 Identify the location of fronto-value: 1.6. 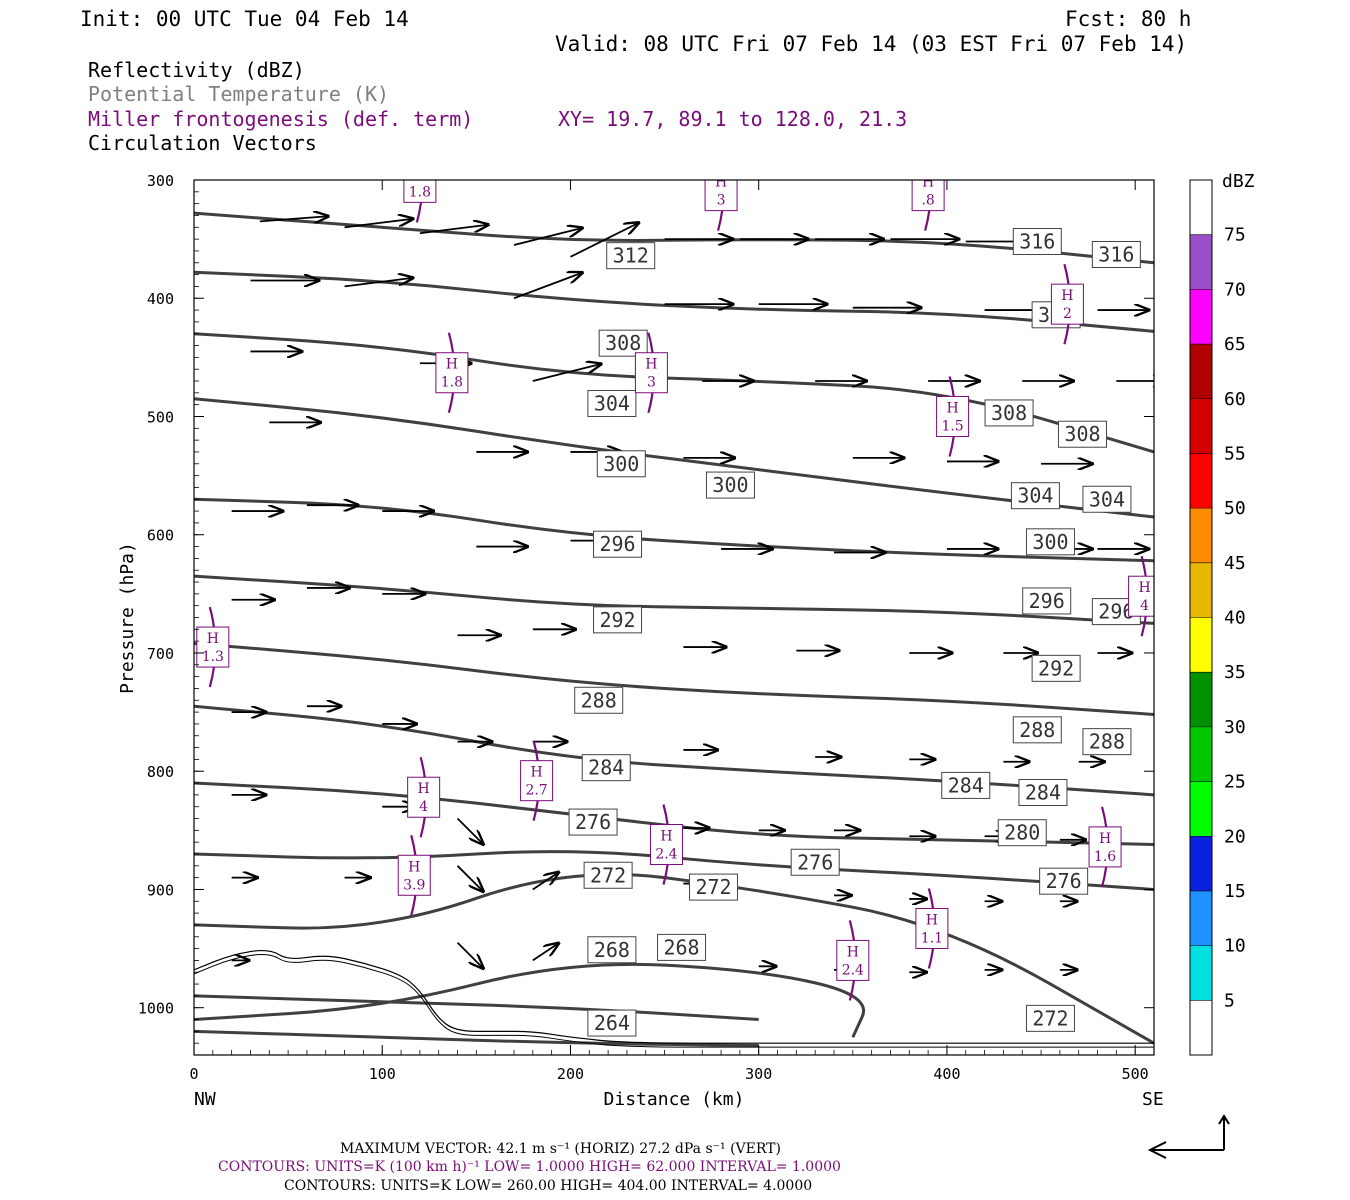
(1105, 857).